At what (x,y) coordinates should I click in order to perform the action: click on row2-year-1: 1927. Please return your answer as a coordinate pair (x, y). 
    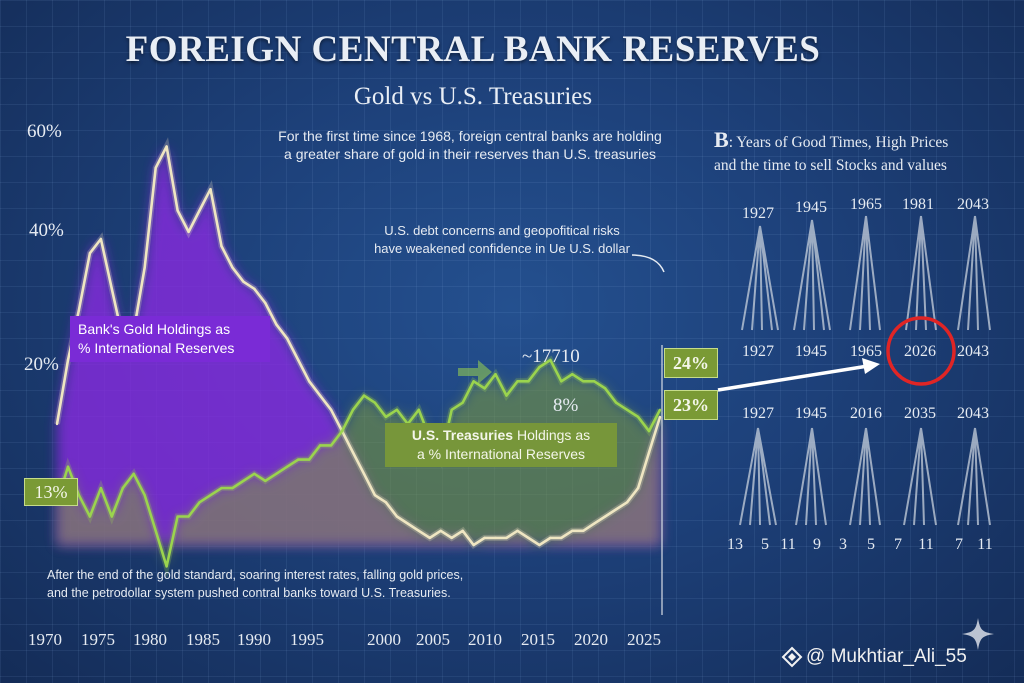
    Looking at the image, I should click on (758, 351).